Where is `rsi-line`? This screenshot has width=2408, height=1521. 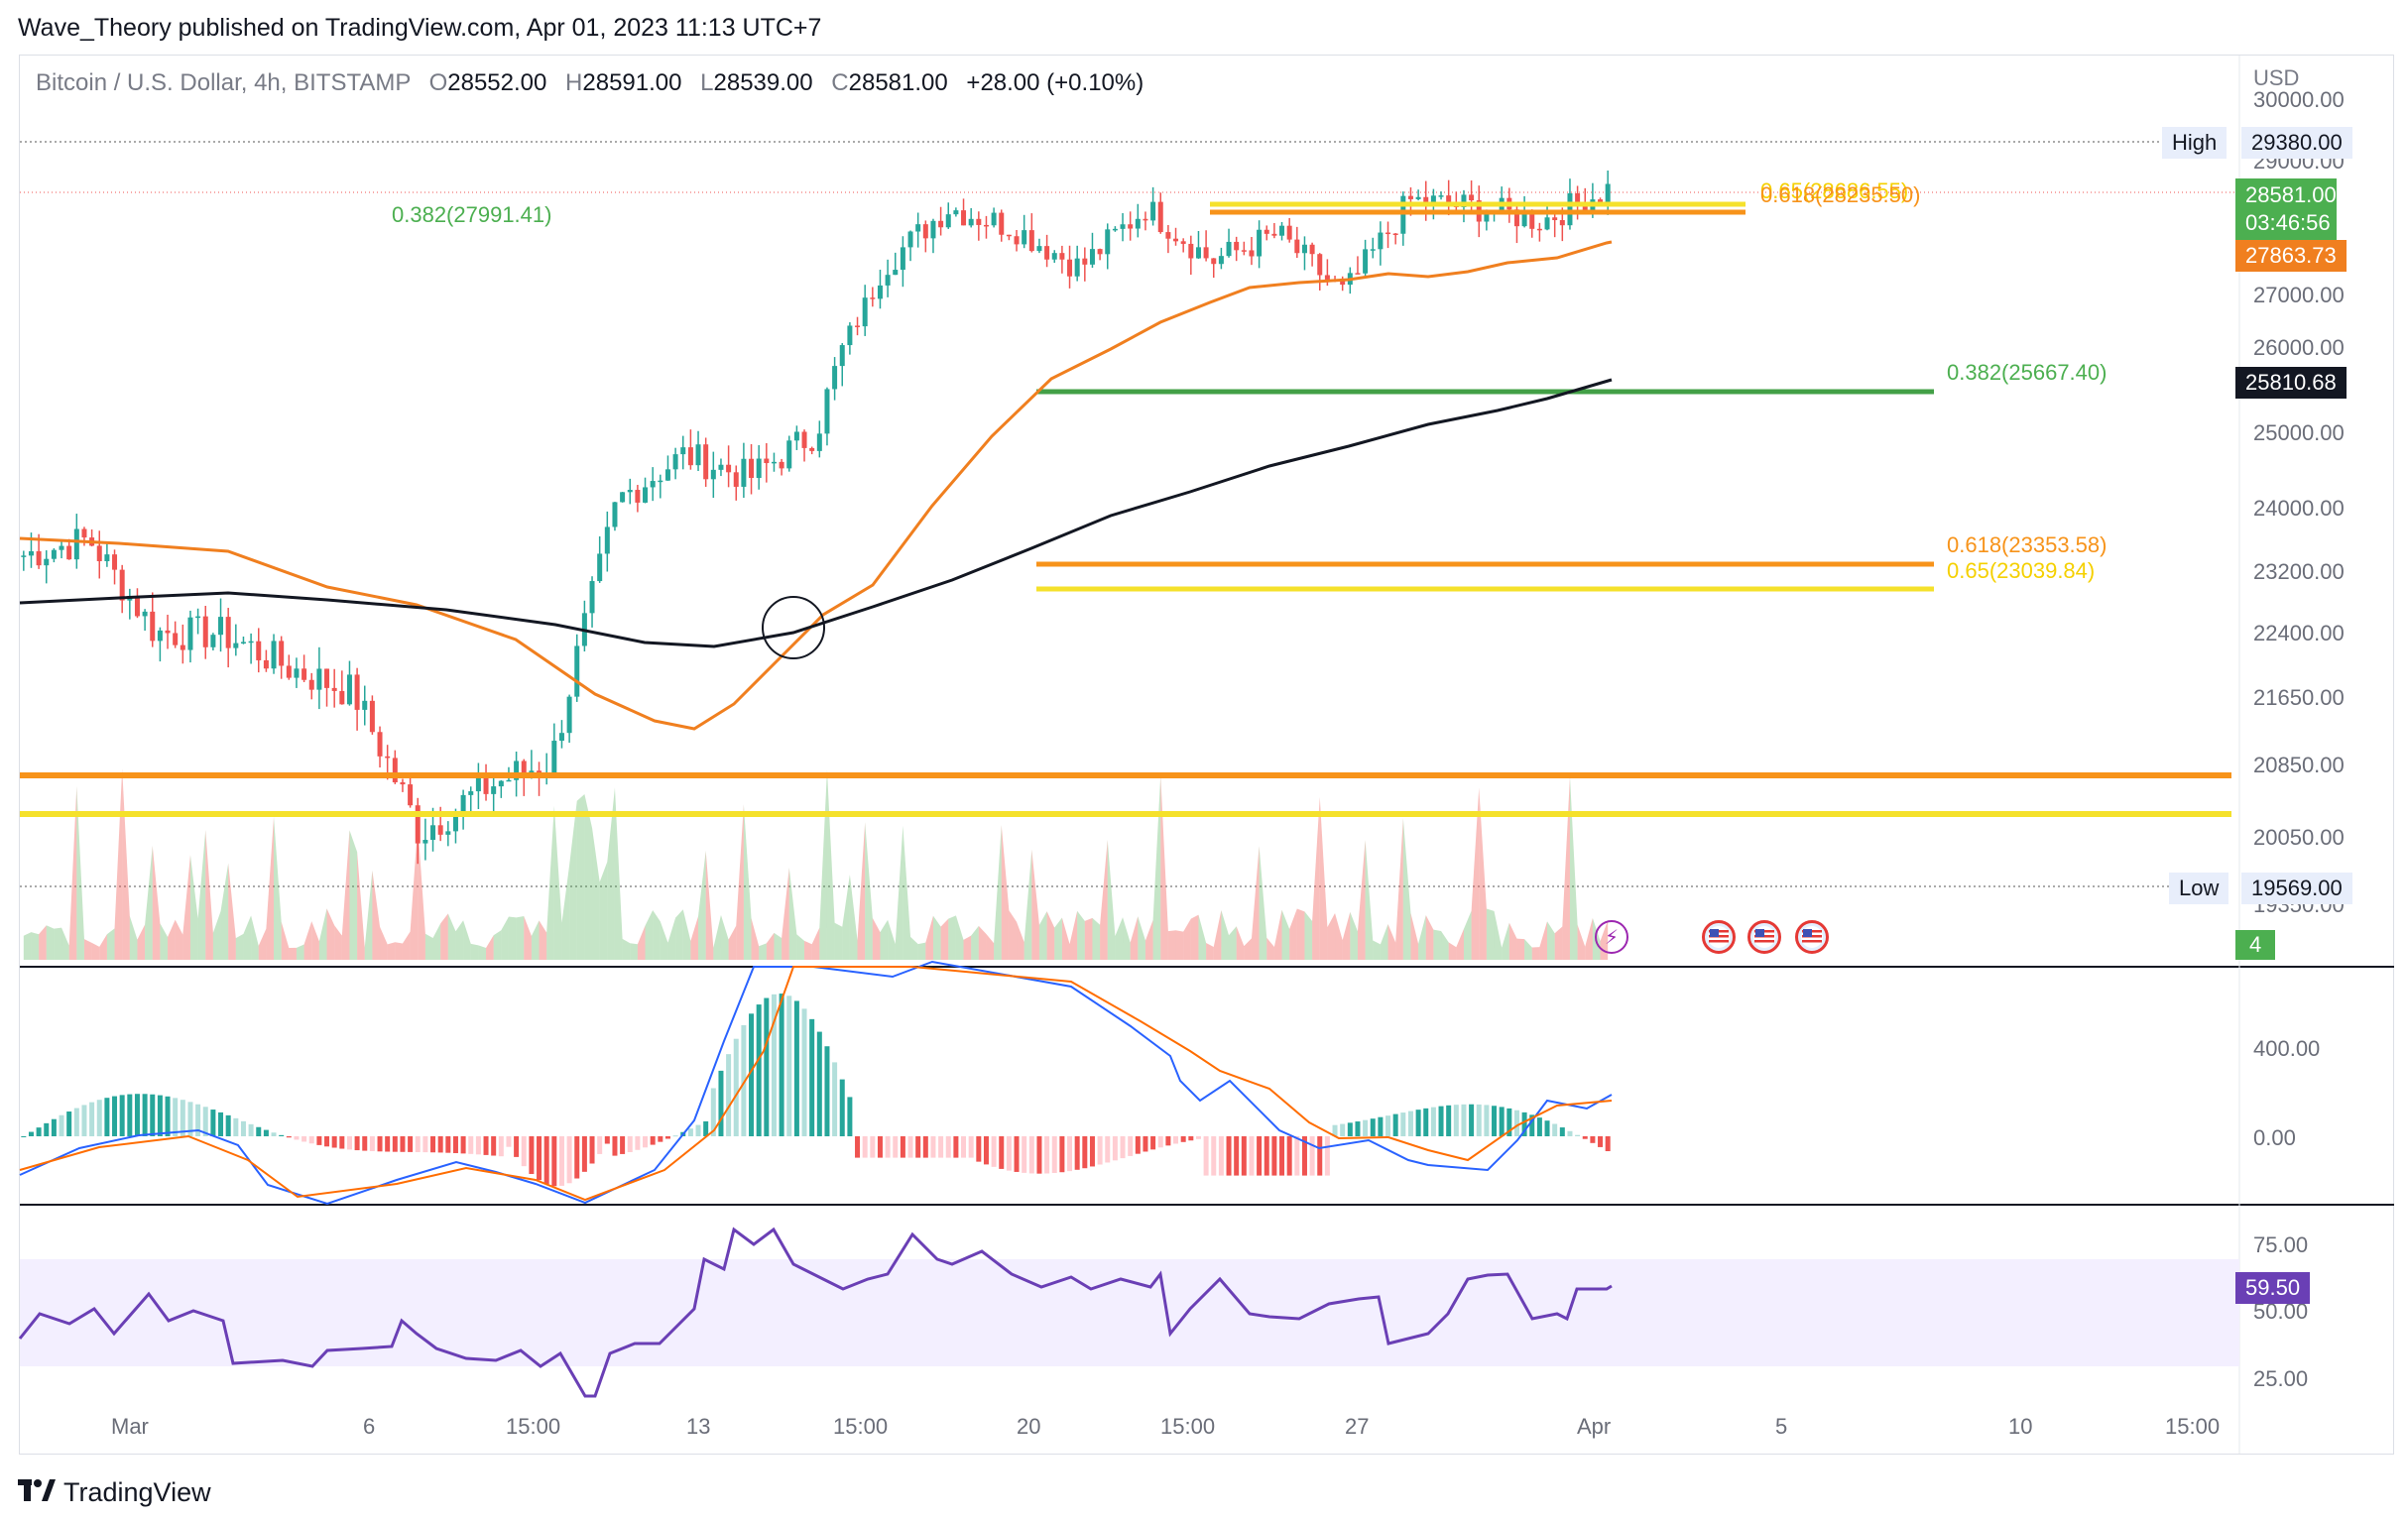
rsi-line is located at coordinates (816, 1312).